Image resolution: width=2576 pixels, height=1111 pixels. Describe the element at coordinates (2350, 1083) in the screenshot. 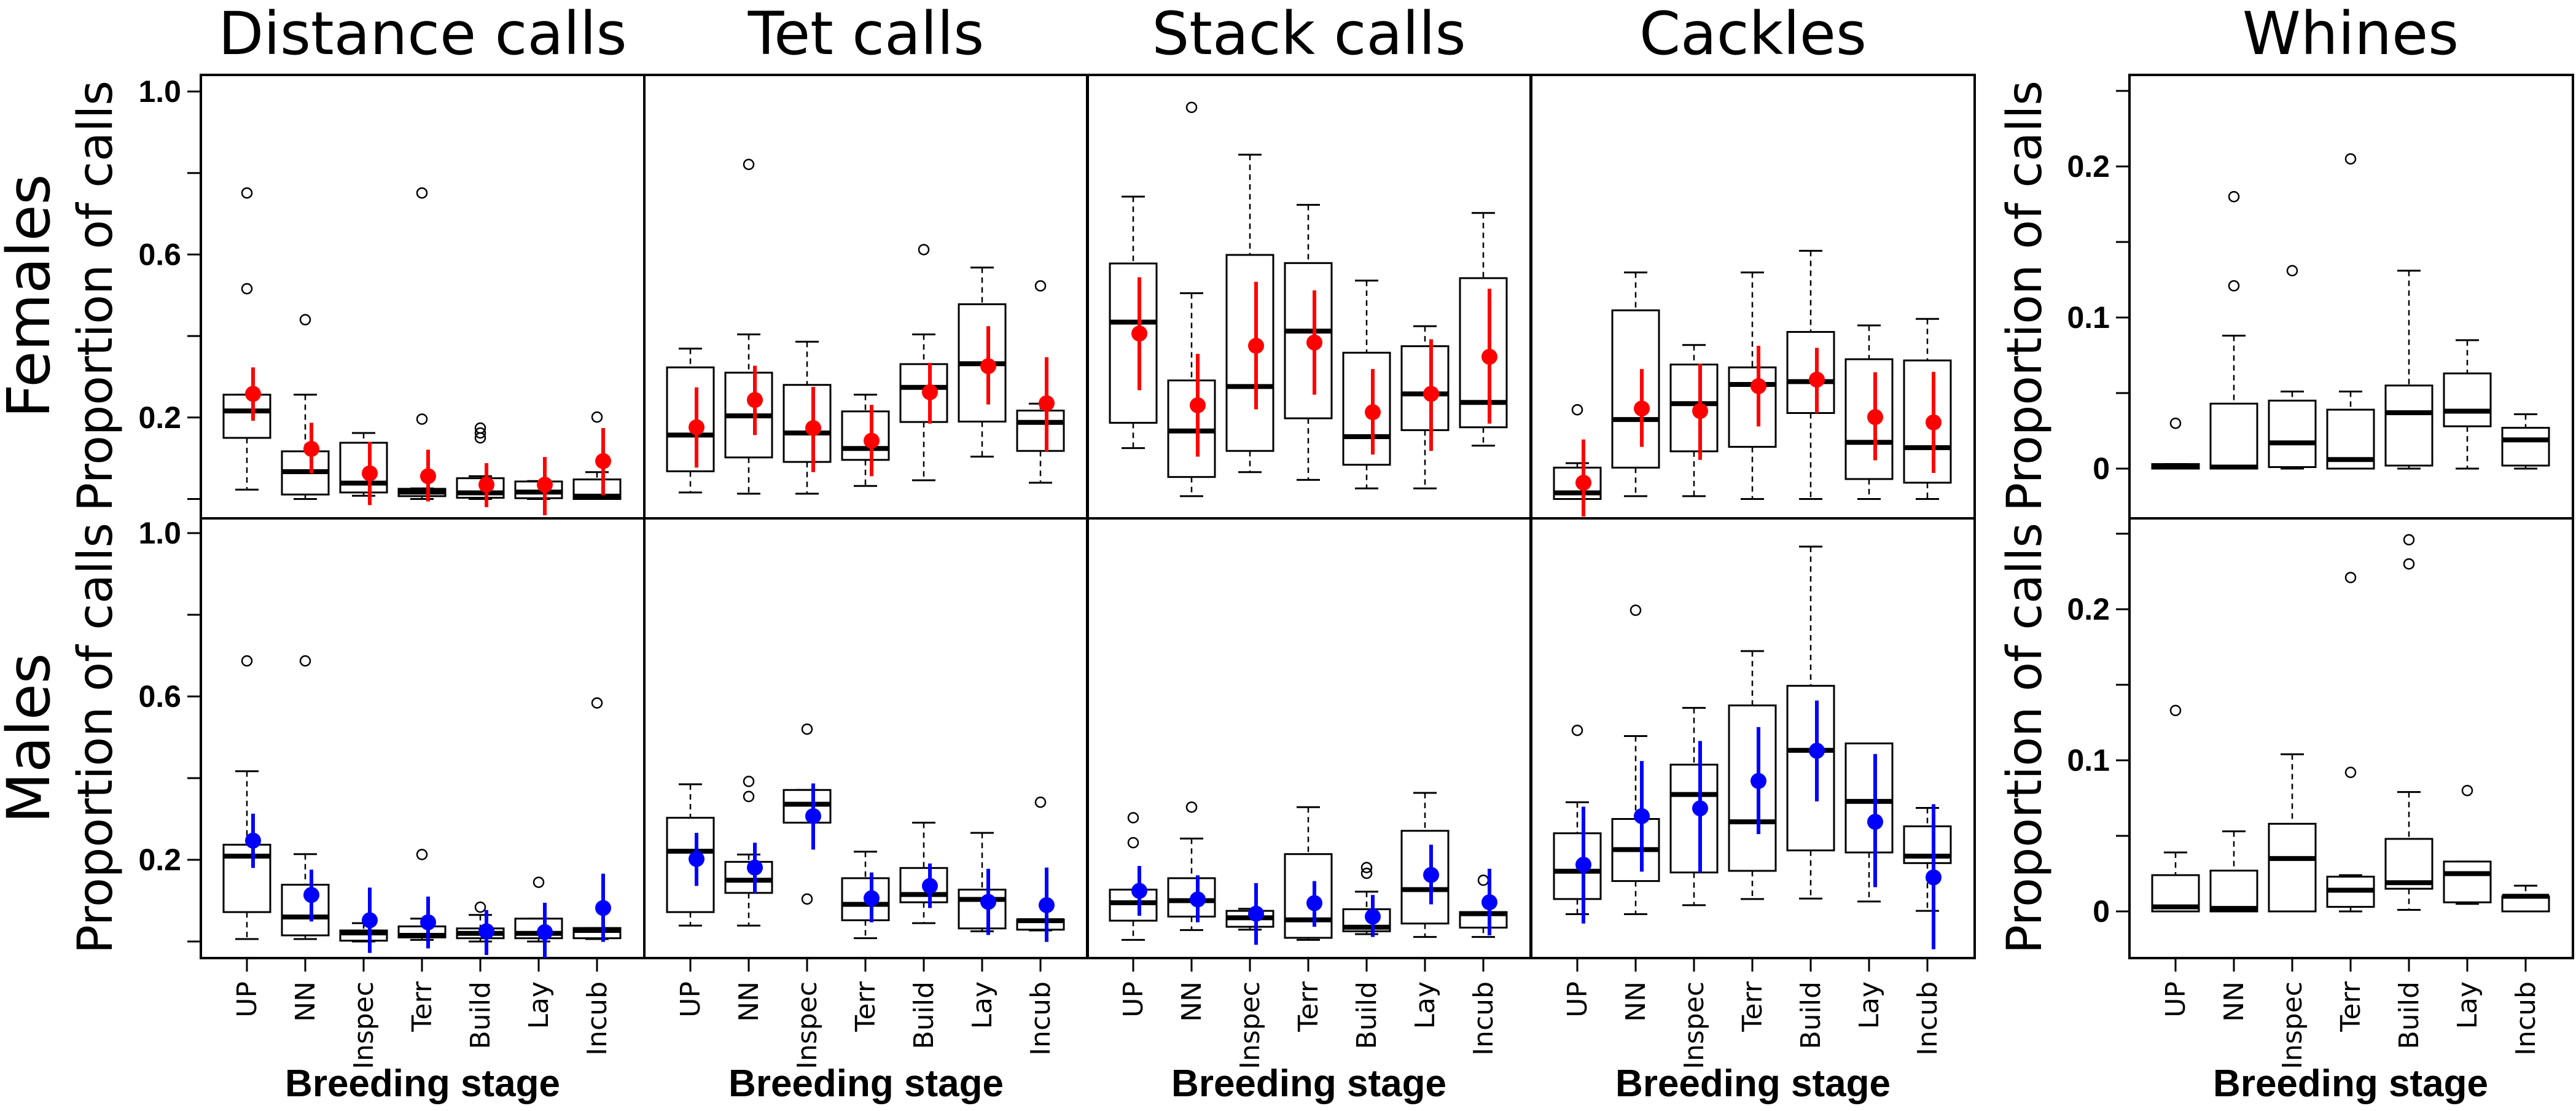

I see `x-axis-label-whines: Breeding stage` at that location.